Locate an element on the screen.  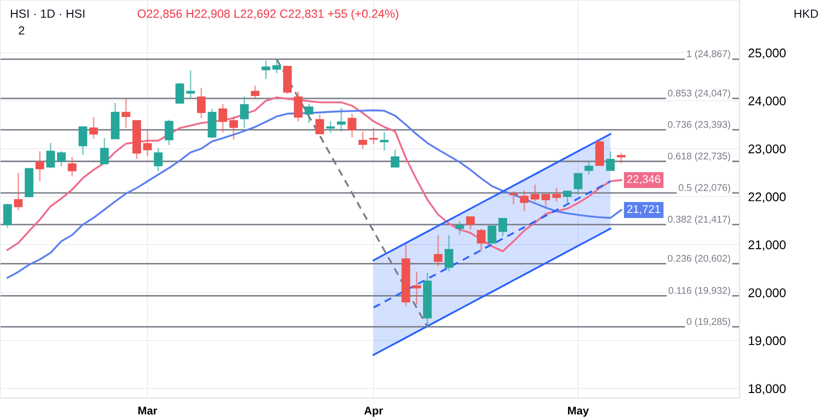
y-tick-label: 23,000 is located at coordinates (767, 149).